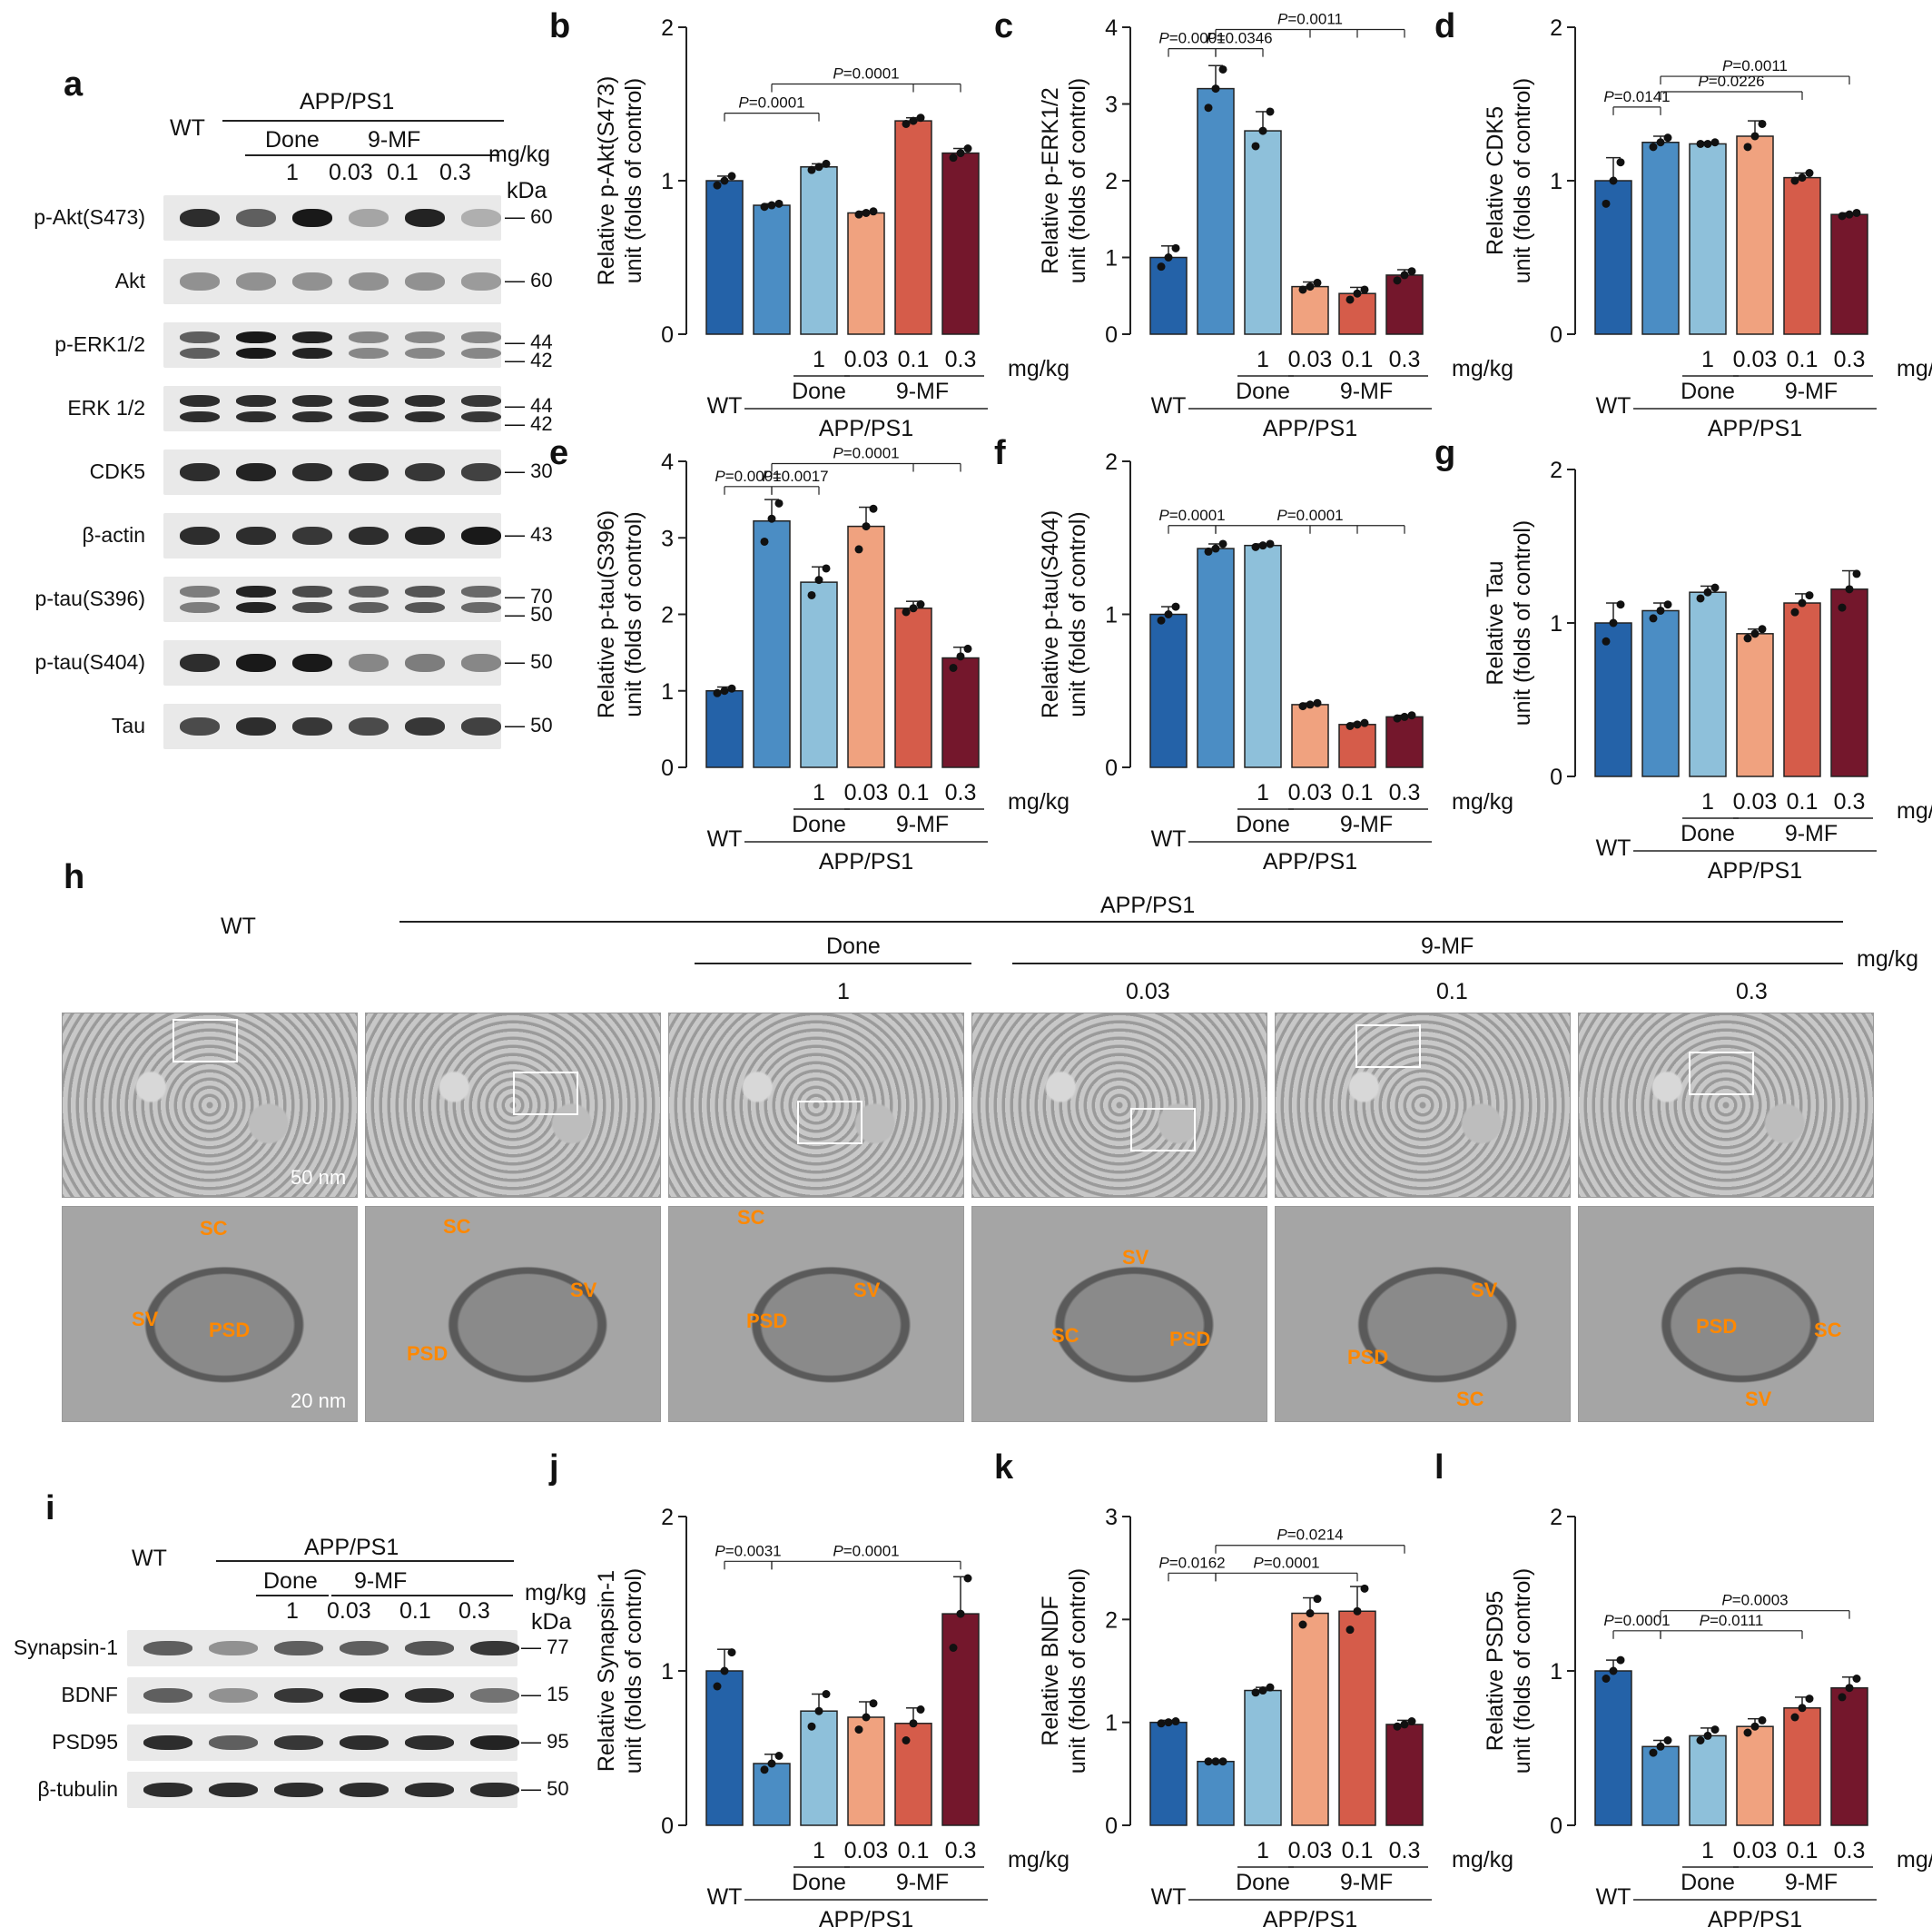  What do you see at coordinates (1722, 1073) in the screenshot?
I see `em-inset-box` at bounding box center [1722, 1073].